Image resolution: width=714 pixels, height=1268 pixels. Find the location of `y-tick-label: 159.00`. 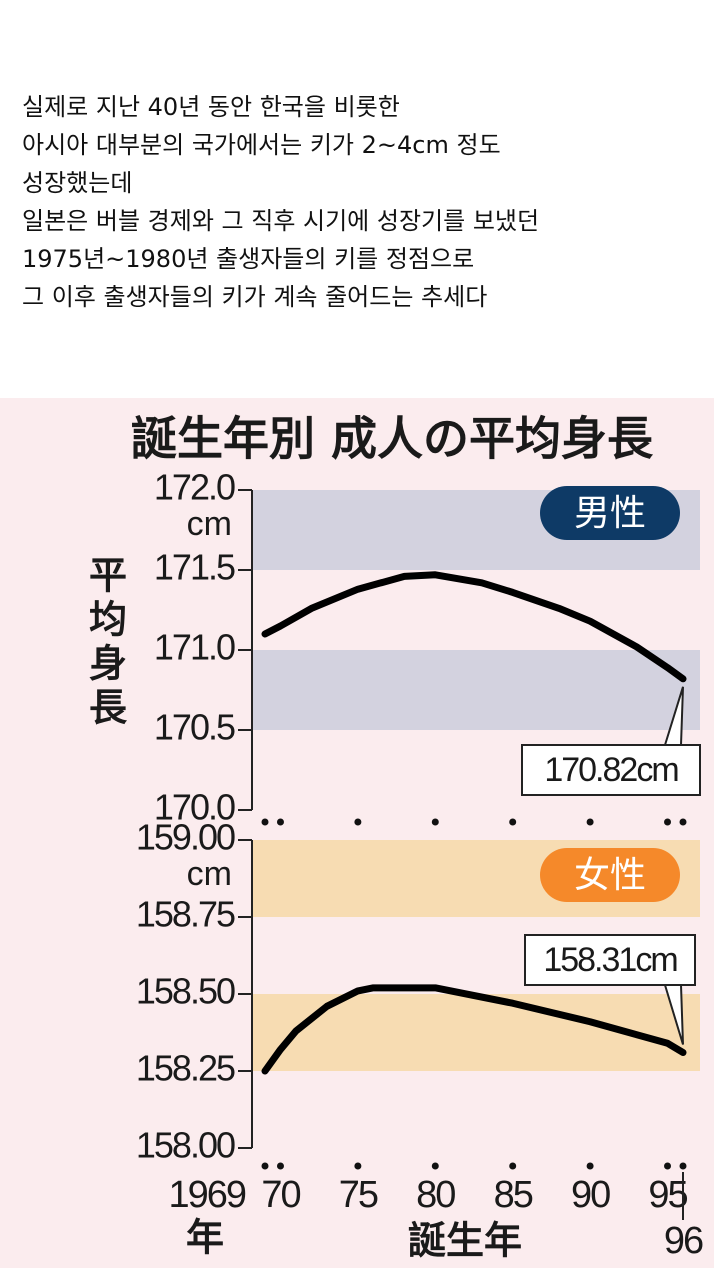

y-tick-label: 159.00 is located at coordinates (185, 837).